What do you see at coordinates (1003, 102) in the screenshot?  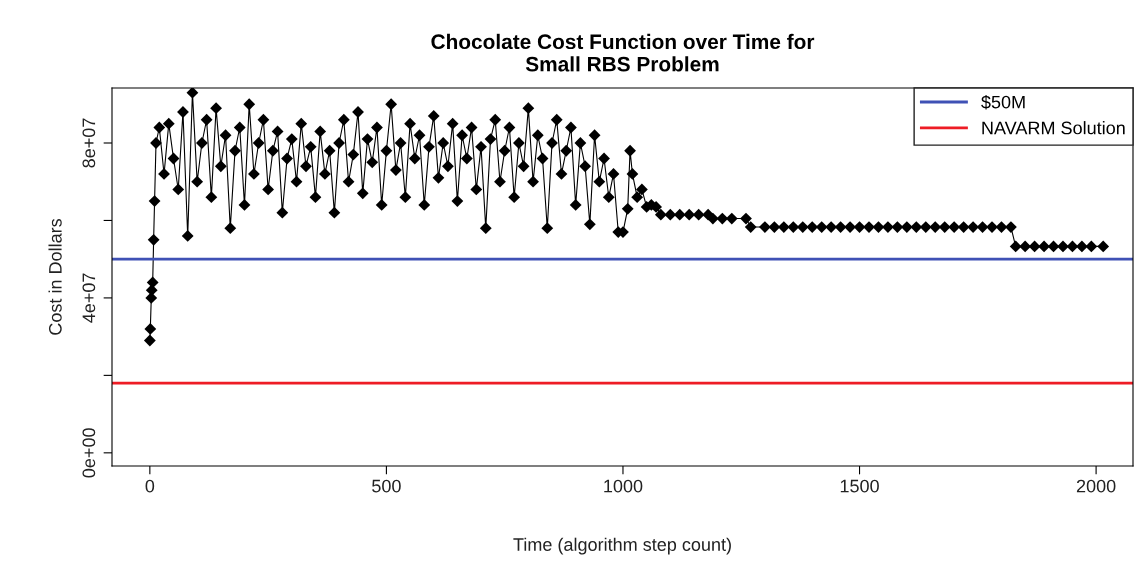 I see `legend-label: $50M` at bounding box center [1003, 102].